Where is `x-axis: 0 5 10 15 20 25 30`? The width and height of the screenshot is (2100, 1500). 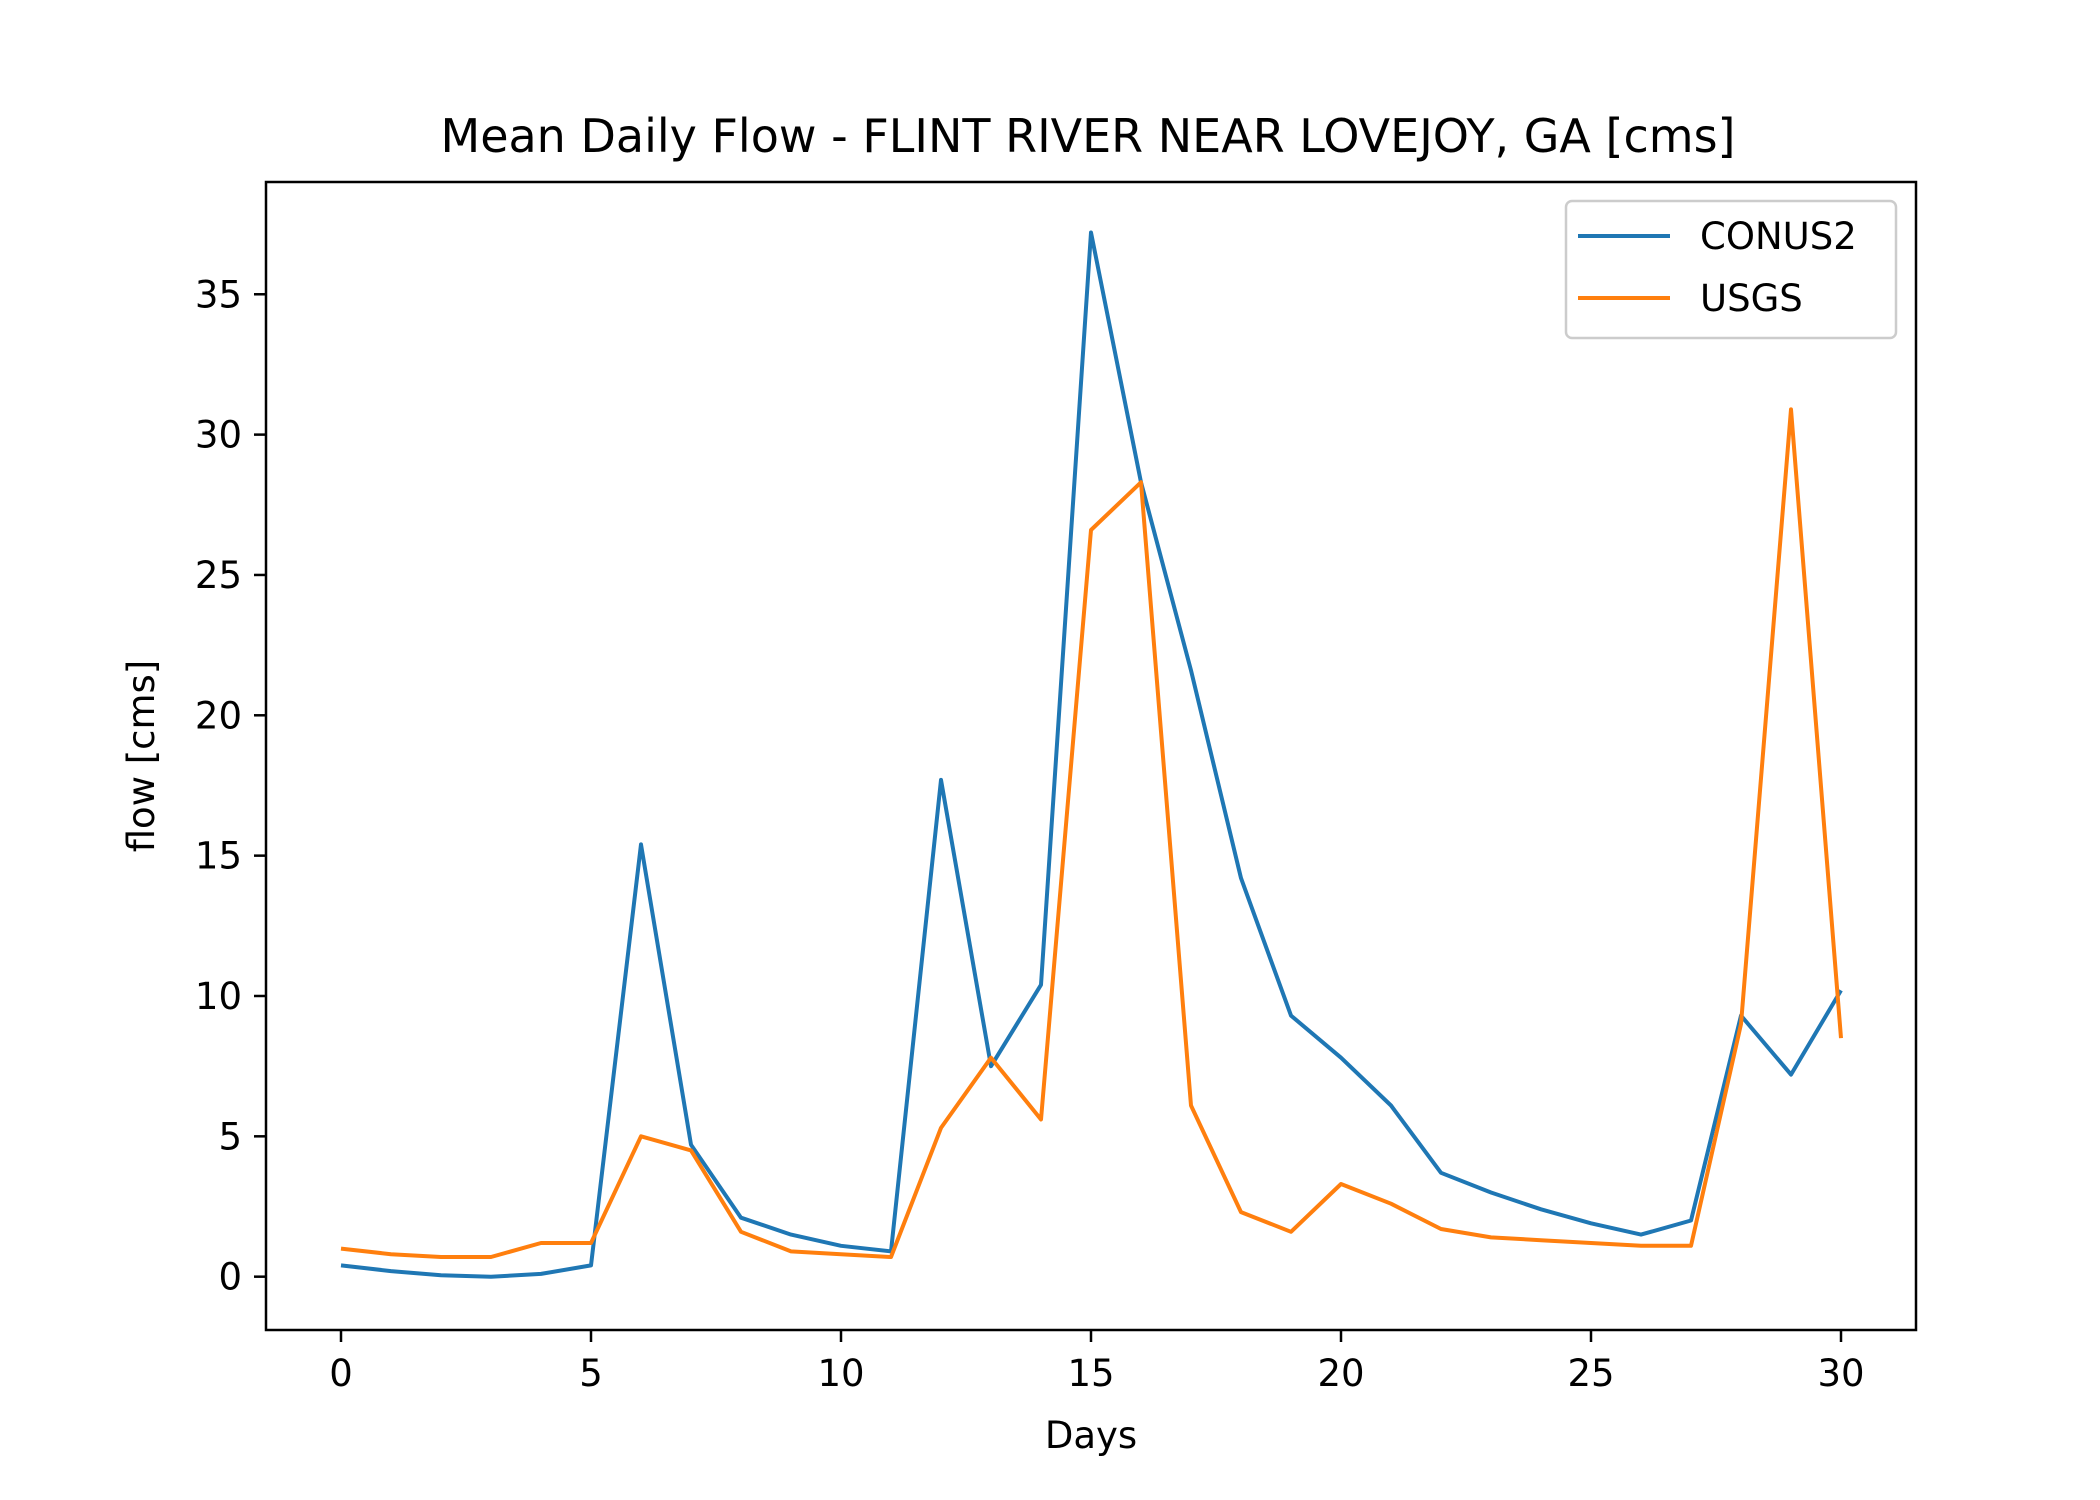 x-axis: 0 5 10 15 20 25 30 is located at coordinates (1097, 1362).